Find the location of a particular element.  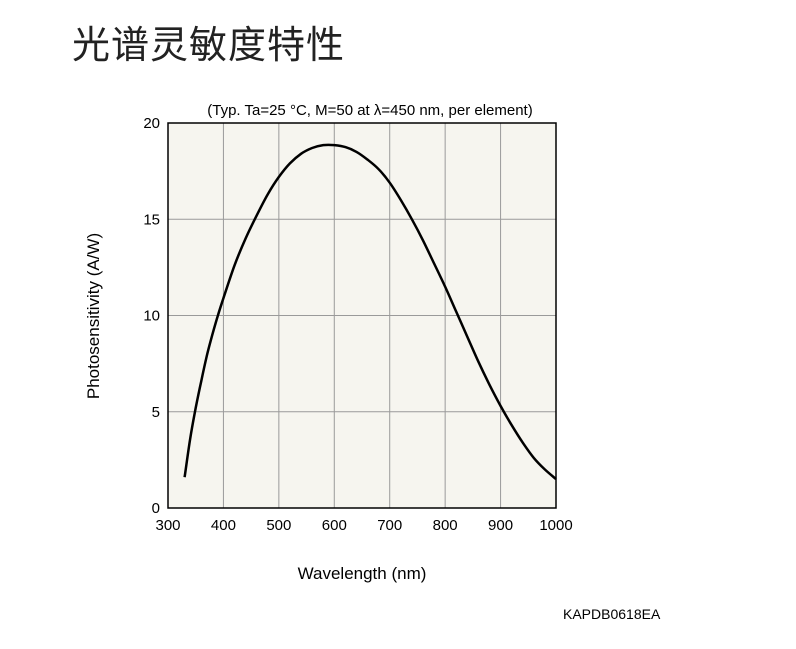

x-tick-label: 400 is located at coordinates (223, 525).